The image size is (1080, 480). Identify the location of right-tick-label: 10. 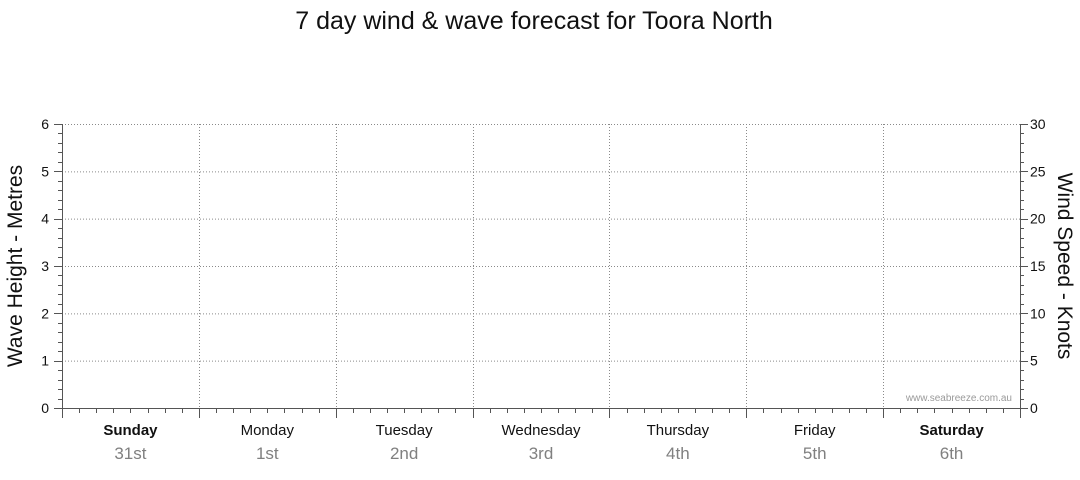
(1038, 313).